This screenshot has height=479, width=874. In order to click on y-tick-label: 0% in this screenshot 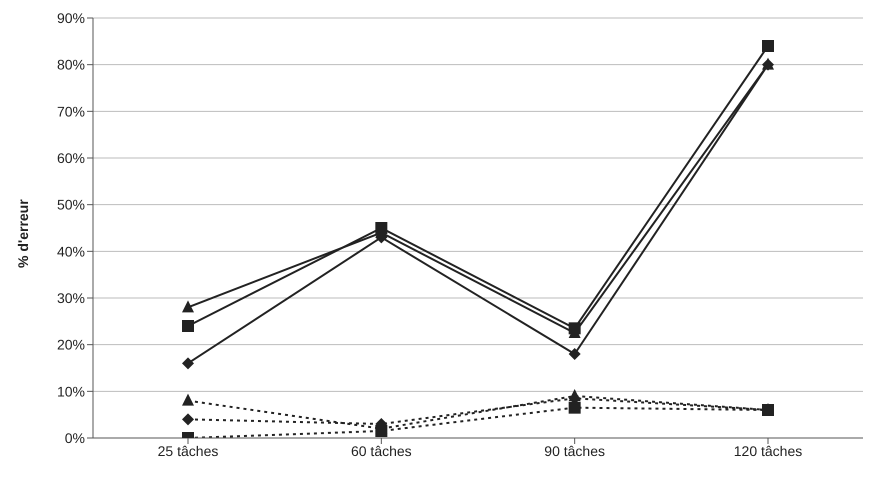, I will do `click(74, 438)`.